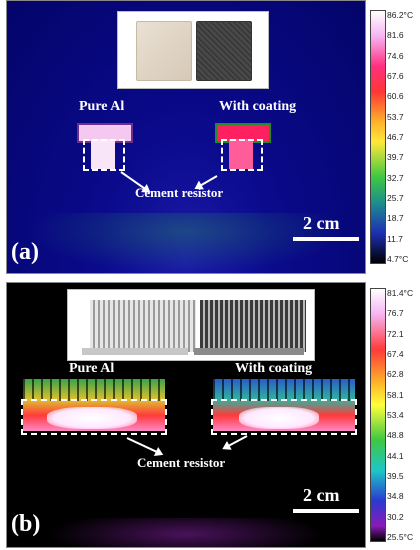  I want to click on tick: 39.5, so click(395, 475).